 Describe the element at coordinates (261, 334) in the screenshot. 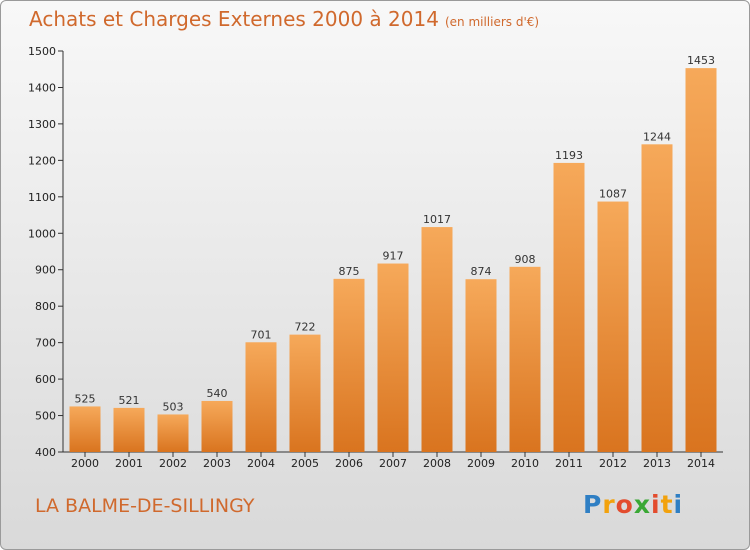

I see `data-label-2004: 701` at that location.